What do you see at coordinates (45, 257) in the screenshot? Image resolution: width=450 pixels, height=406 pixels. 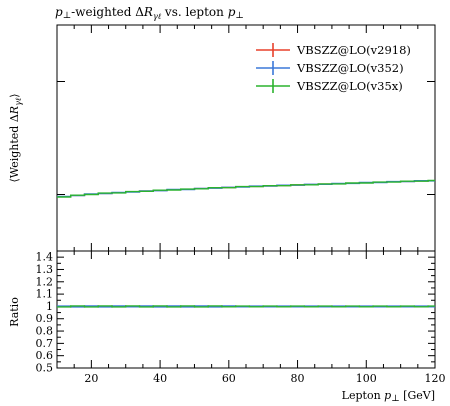 I see `ratio-y-tick-label: 1.4` at bounding box center [45, 257].